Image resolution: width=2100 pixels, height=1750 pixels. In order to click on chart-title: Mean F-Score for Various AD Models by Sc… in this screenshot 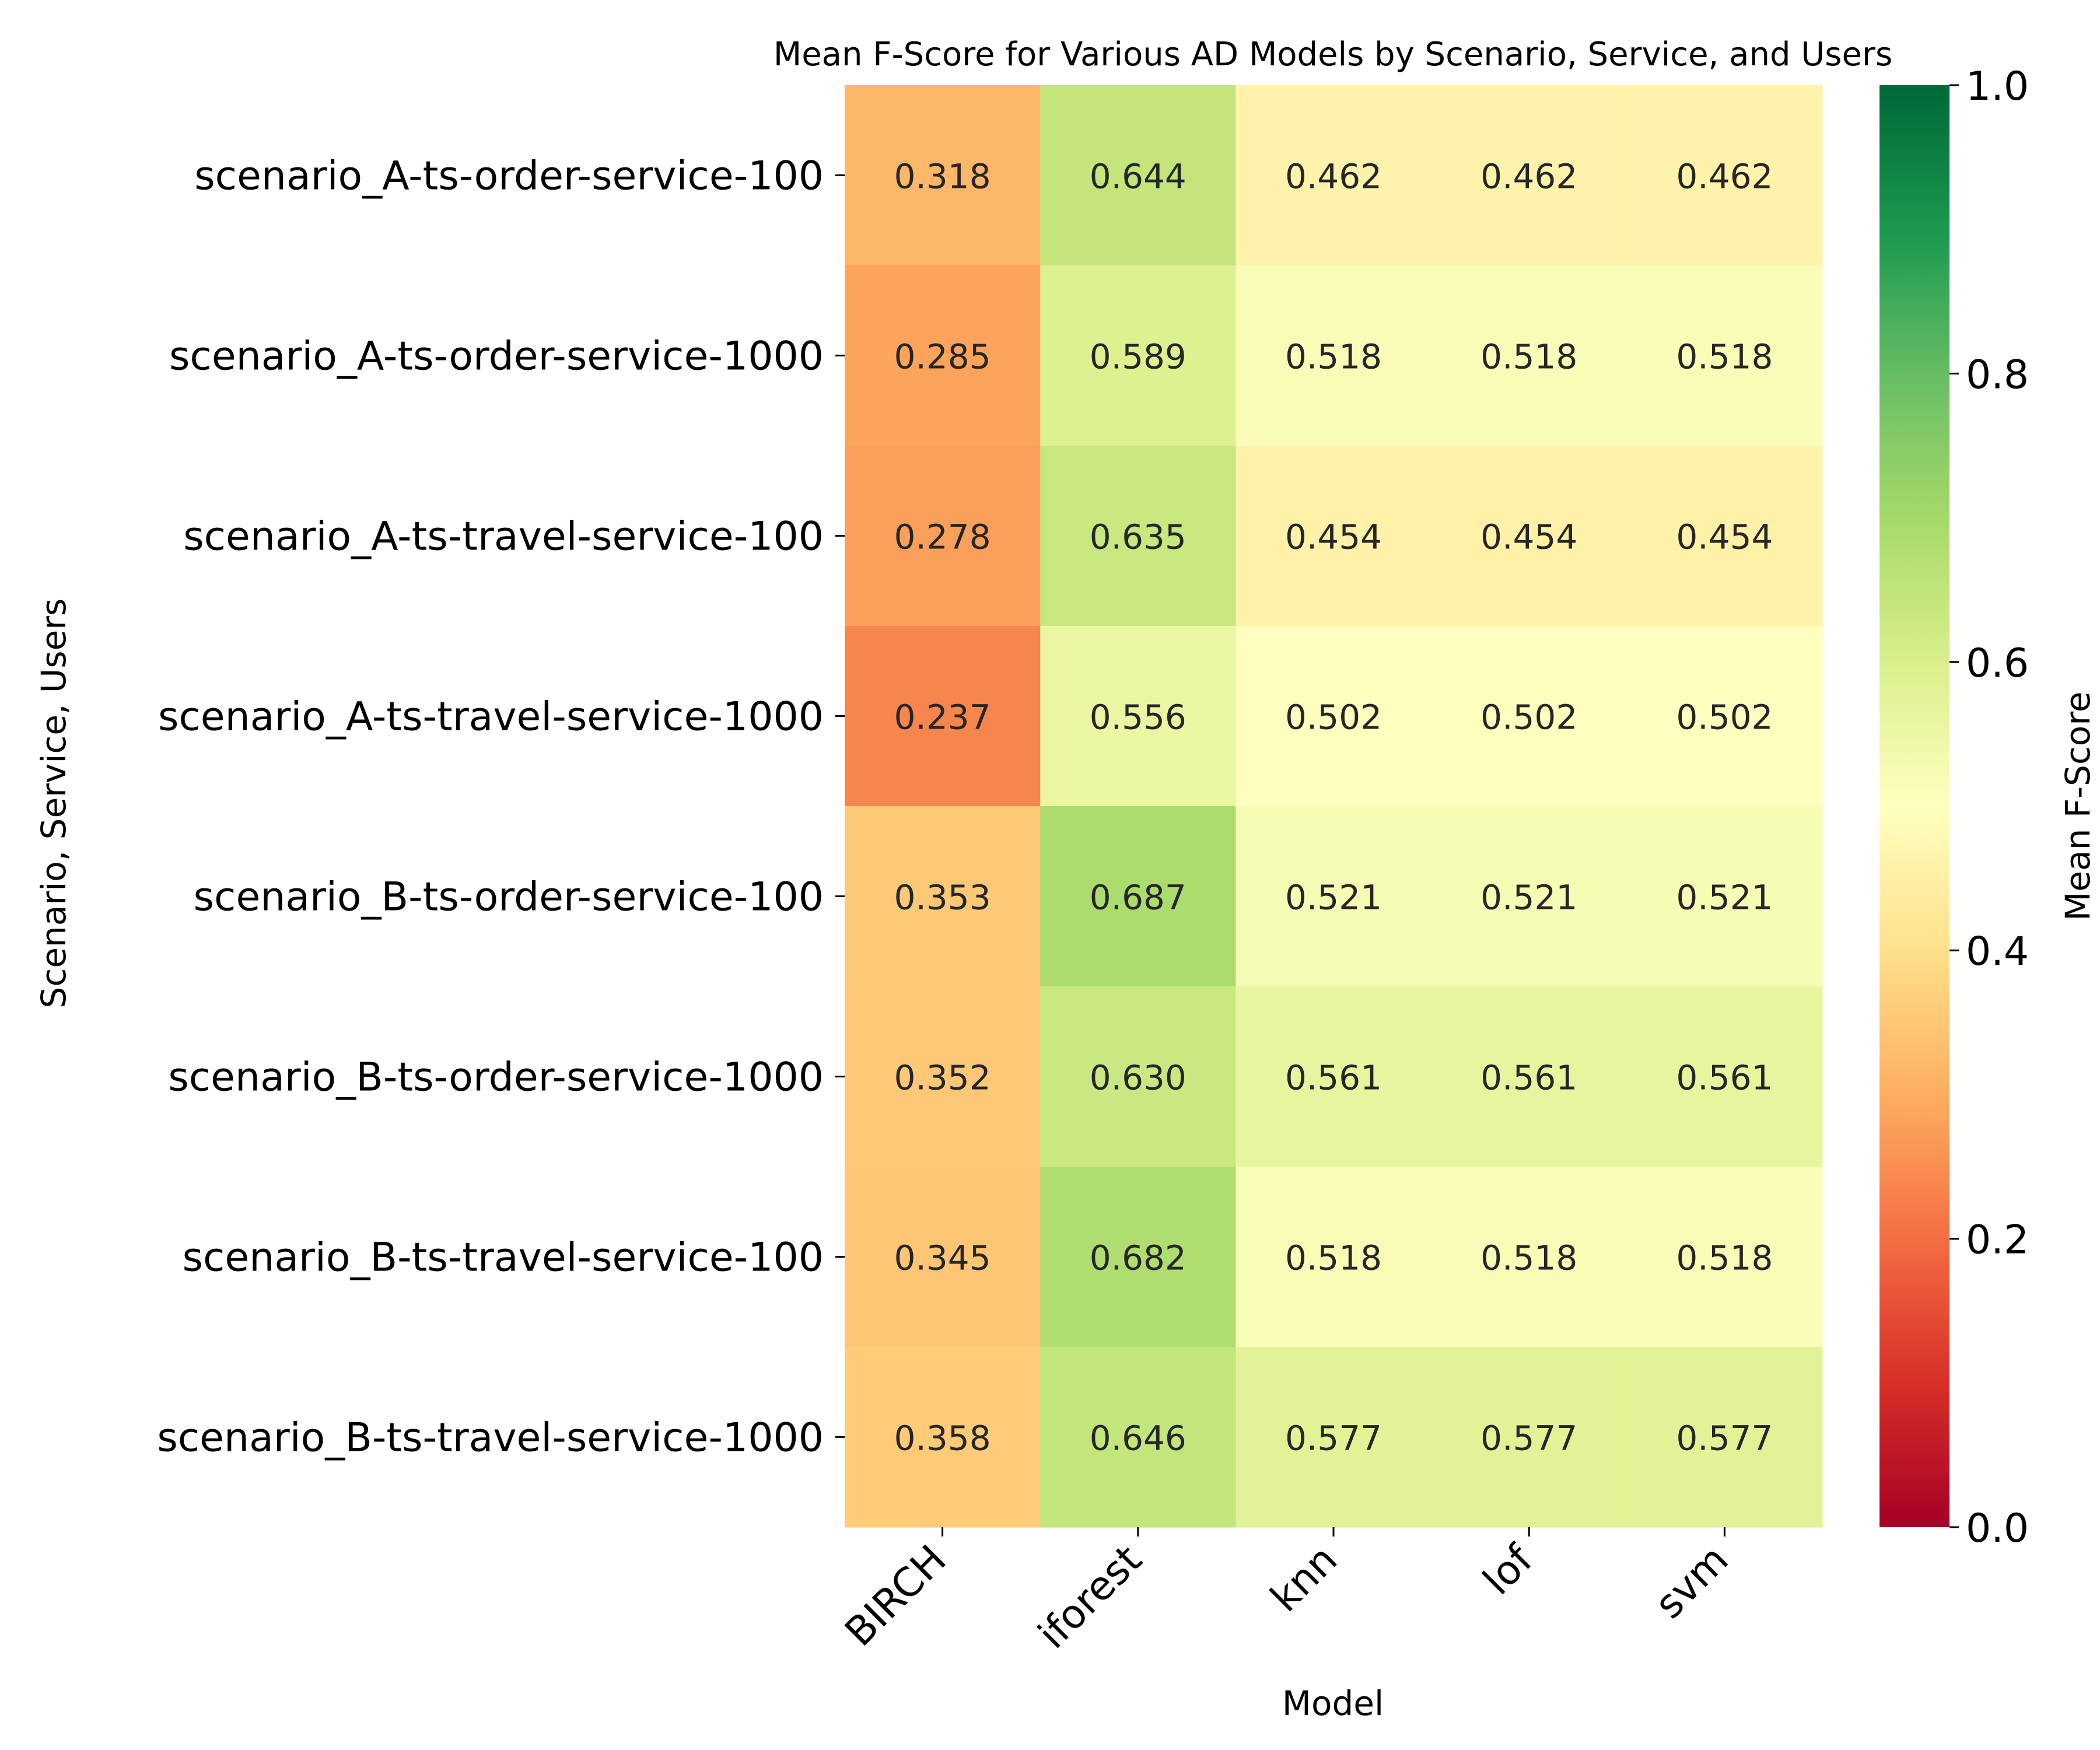, I will do `click(1333, 55)`.